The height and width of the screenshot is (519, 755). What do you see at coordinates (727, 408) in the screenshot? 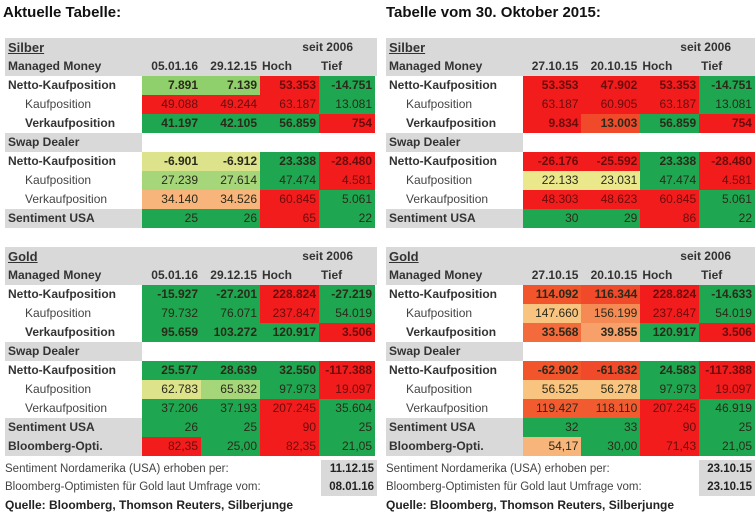
I see `value-cell: 46.919` at bounding box center [727, 408].